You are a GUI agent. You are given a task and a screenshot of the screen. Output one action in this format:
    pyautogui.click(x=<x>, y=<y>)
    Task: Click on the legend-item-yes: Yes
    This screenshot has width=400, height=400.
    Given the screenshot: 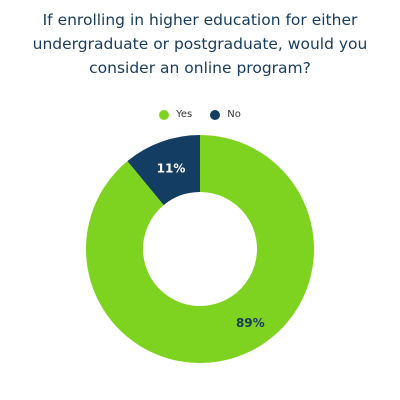 What is the action you would take?
    pyautogui.click(x=175, y=114)
    